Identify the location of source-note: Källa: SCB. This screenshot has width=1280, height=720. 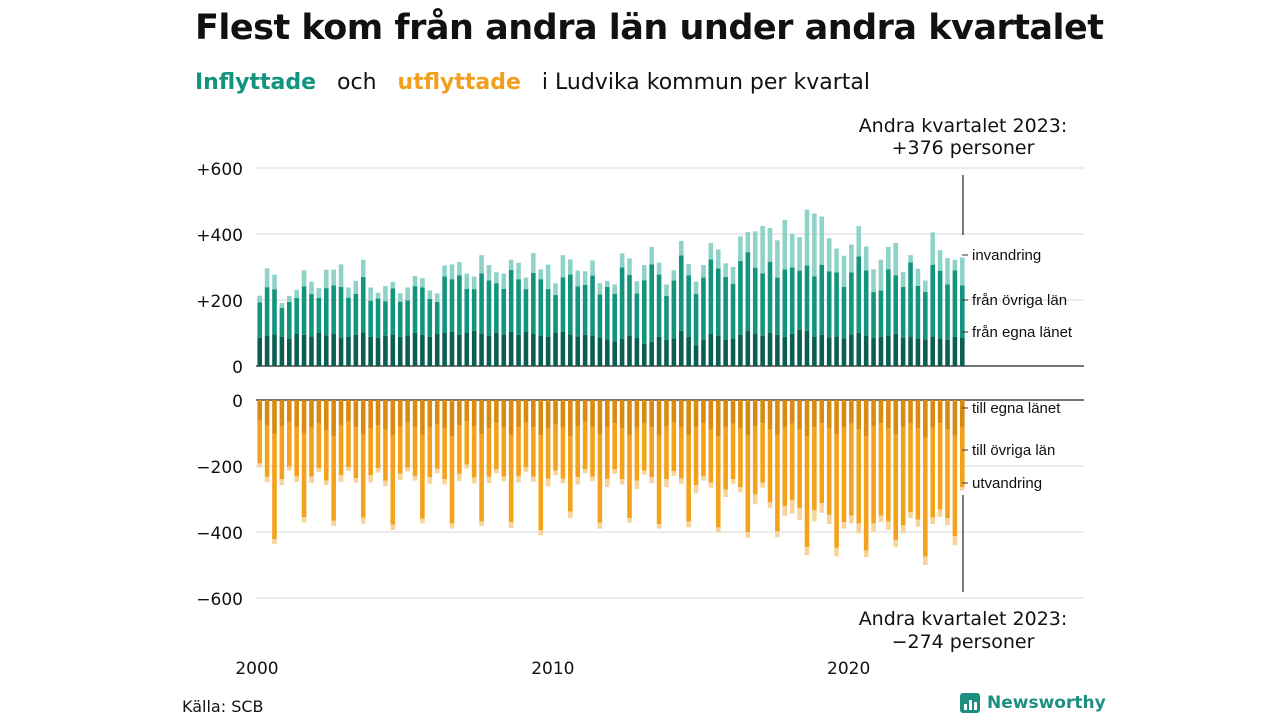
(223, 706).